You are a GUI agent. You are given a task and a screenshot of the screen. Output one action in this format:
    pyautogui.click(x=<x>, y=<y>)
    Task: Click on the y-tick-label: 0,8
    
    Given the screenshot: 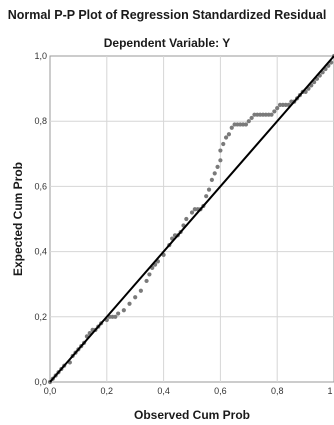 What is the action you would take?
    pyautogui.click(x=40, y=121)
    